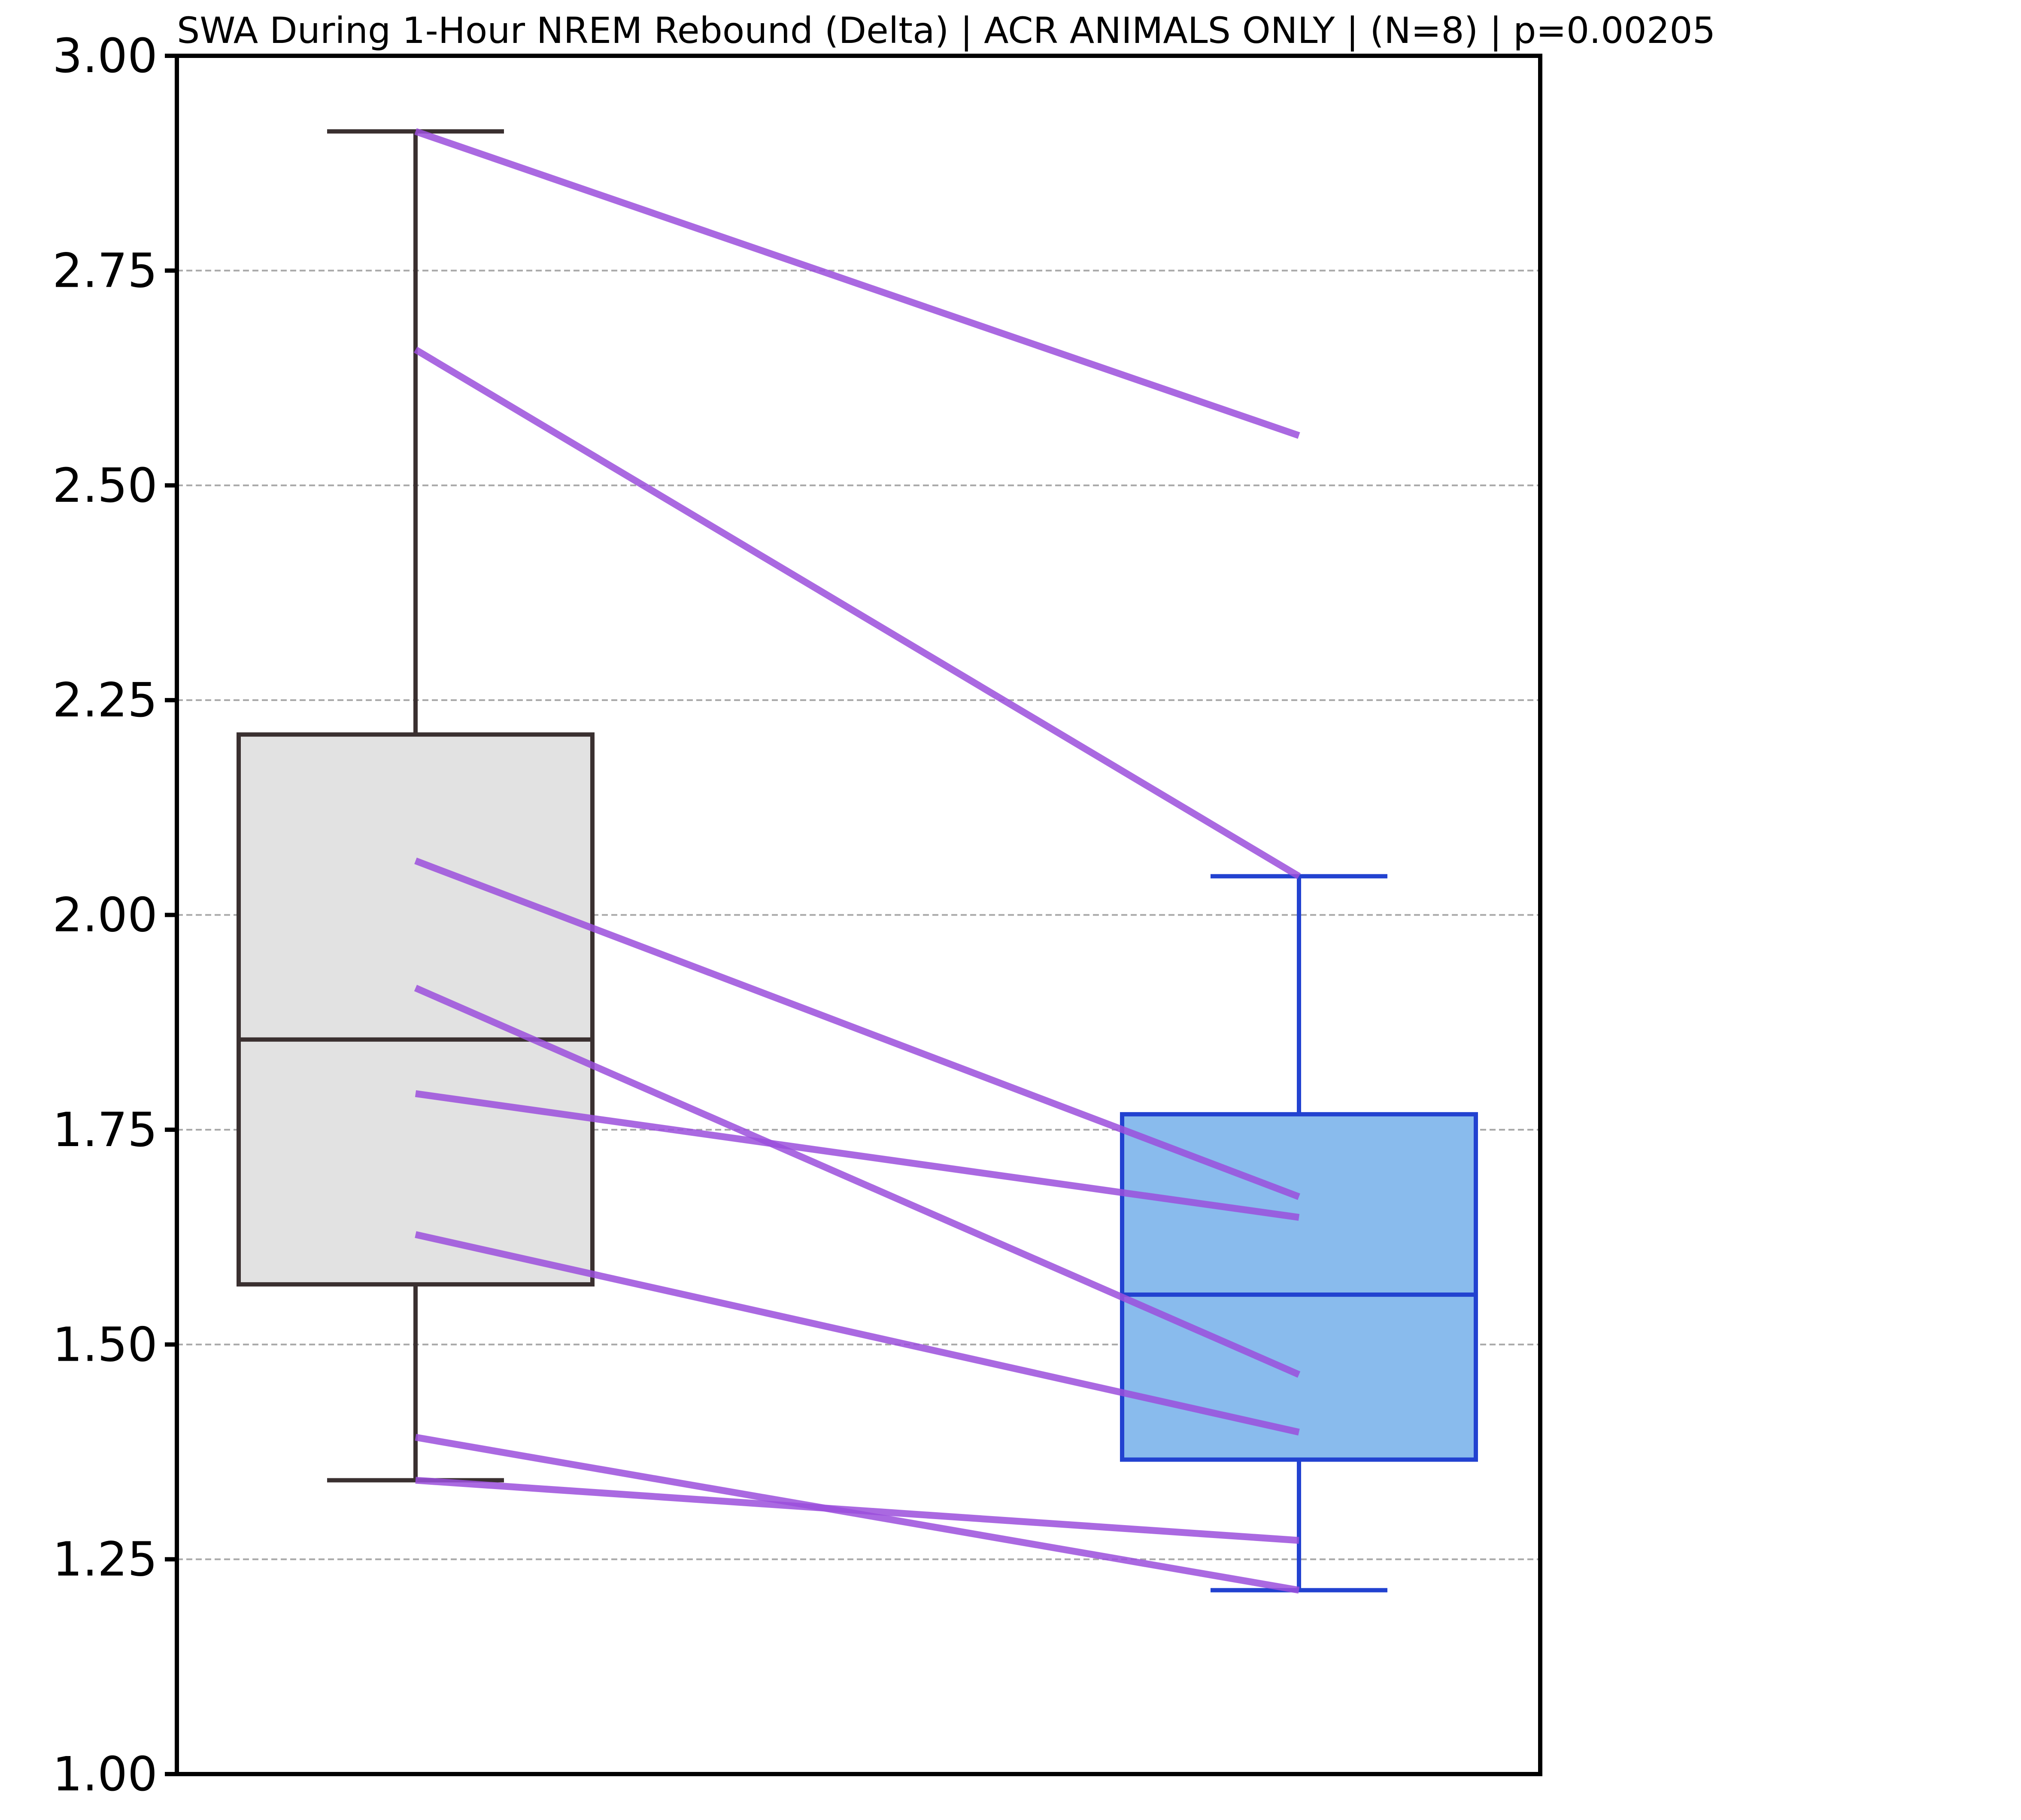 The width and height of the screenshot is (2021, 1820). Describe the element at coordinates (105, 271) in the screenshot. I see `y-tick-label: 2.75` at that location.